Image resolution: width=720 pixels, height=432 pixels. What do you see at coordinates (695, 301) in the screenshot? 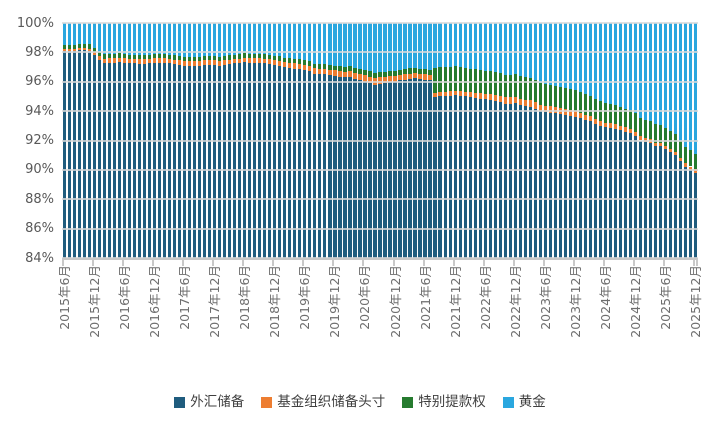
I see `x-axis-label: 2025年12月` at bounding box center [695, 301].